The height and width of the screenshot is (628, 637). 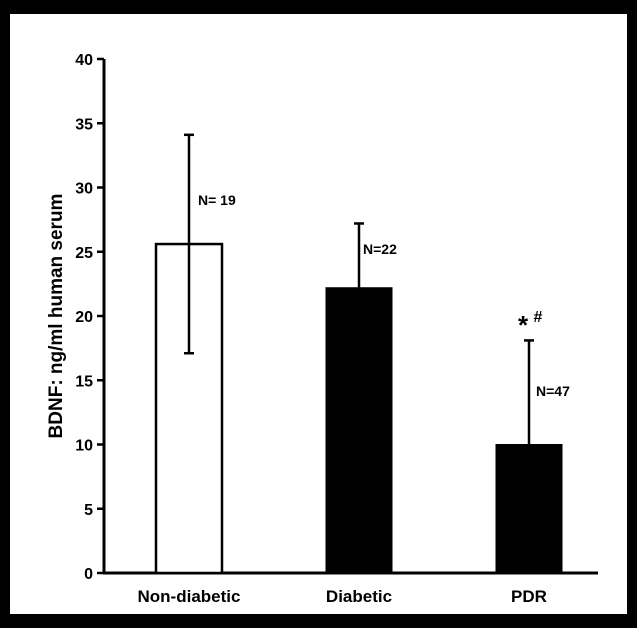 What do you see at coordinates (538, 317) in the screenshot?
I see `significance-marker: #` at bounding box center [538, 317].